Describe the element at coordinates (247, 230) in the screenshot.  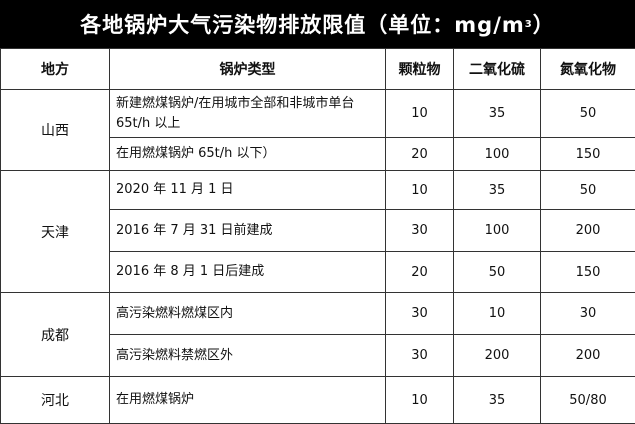
I see `boiler-type-cell: 2016 年 7 月 31 日前建成` at that location.